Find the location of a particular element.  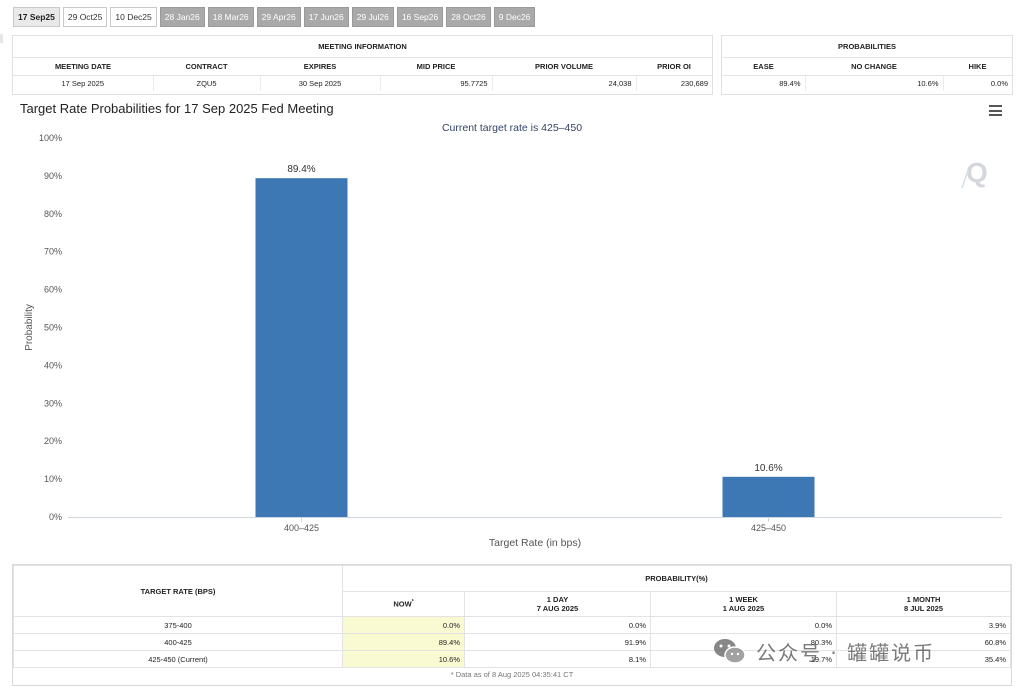

prior-oi-value: 230,689 is located at coordinates (694, 83).